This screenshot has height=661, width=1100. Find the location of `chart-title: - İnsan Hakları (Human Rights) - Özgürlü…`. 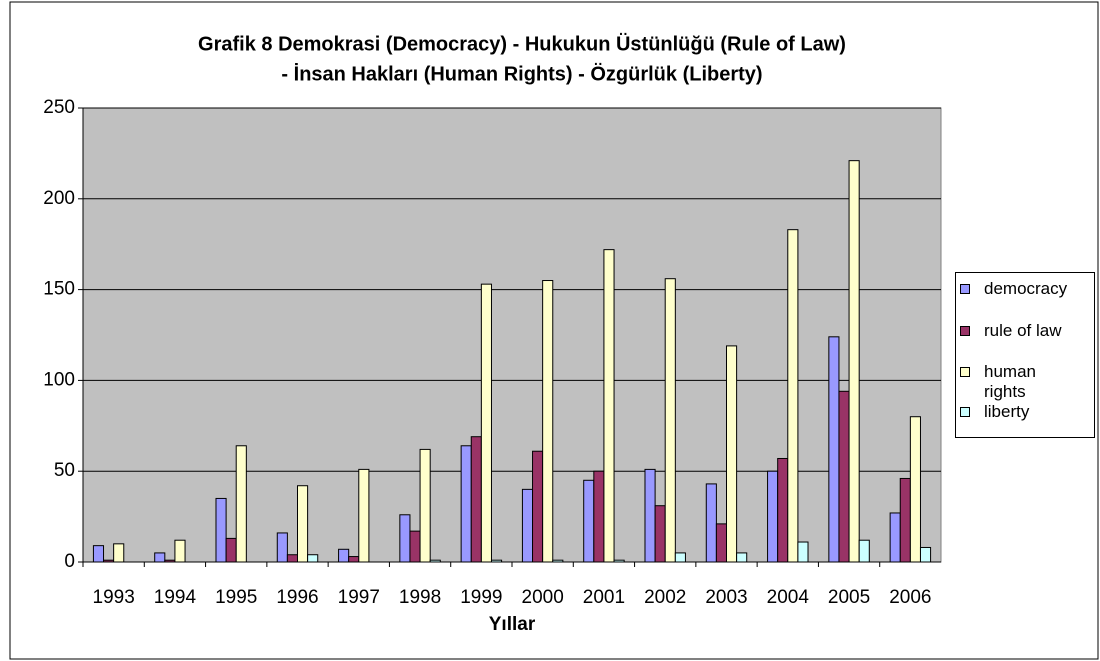

chart-title: - İnsan Hakları (Human Rights) - Özgürlü… is located at coordinates (521, 73).